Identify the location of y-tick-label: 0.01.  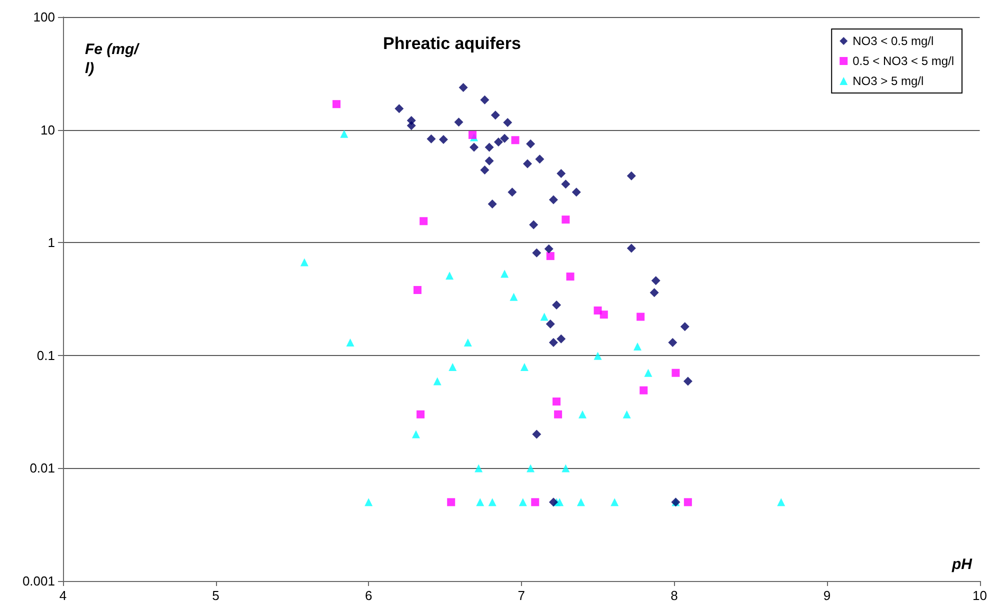
(42, 468).